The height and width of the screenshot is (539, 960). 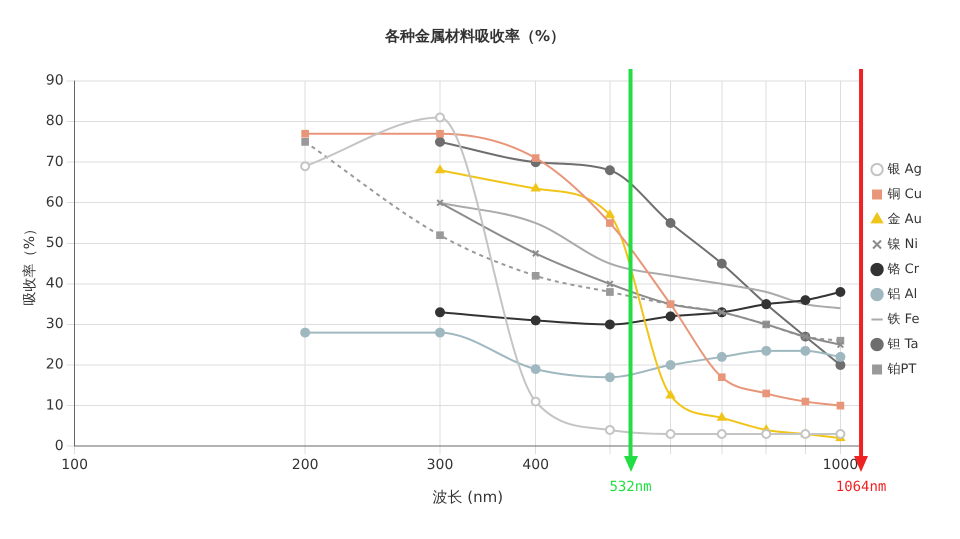 What do you see at coordinates (468, 497) in the screenshot?
I see `x-axis-title: 波长 (nm)` at bounding box center [468, 497].